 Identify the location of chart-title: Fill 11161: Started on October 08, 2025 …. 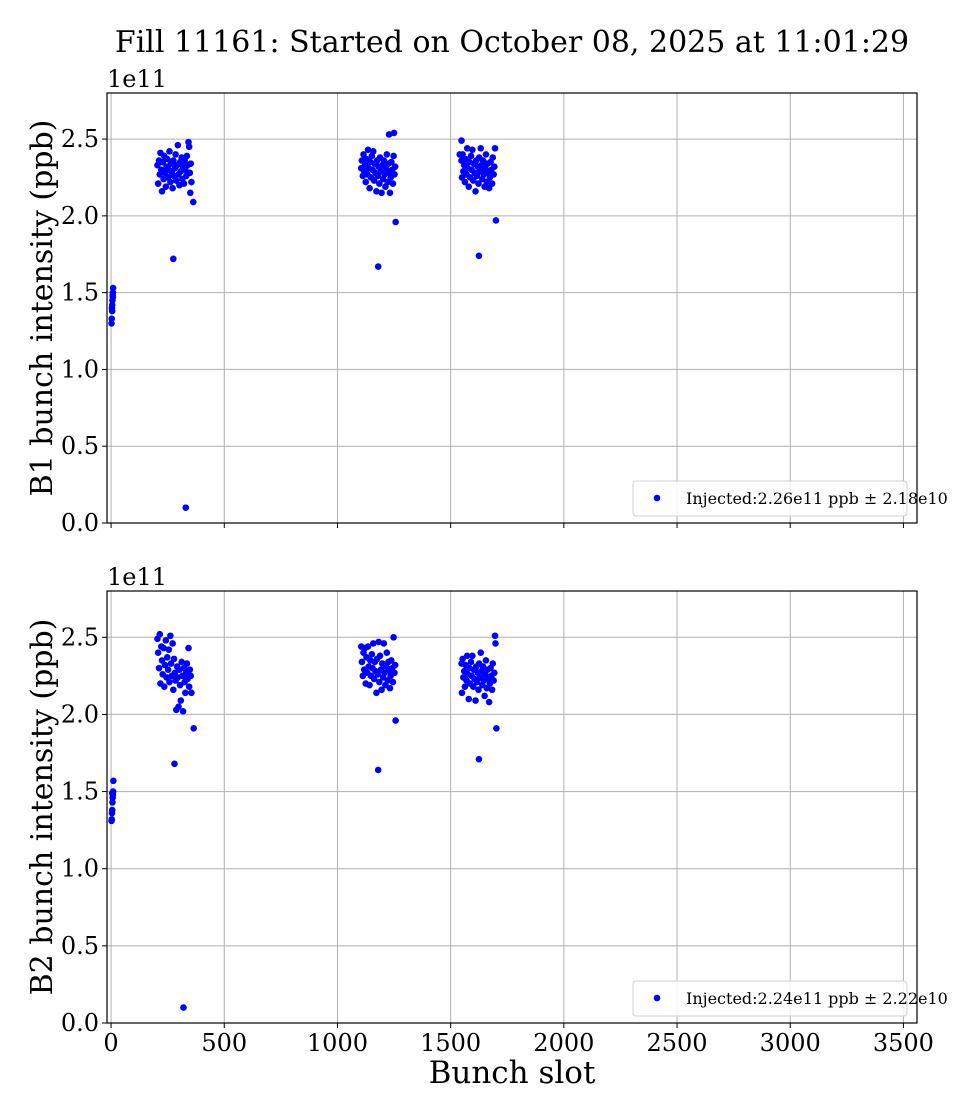
(512, 42).